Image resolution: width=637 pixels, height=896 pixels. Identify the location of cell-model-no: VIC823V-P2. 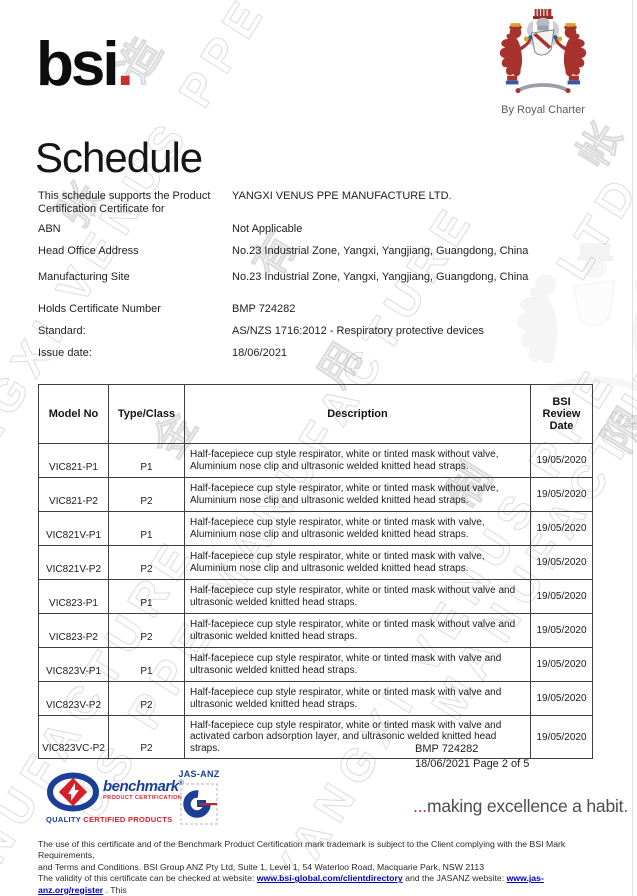
(73, 698).